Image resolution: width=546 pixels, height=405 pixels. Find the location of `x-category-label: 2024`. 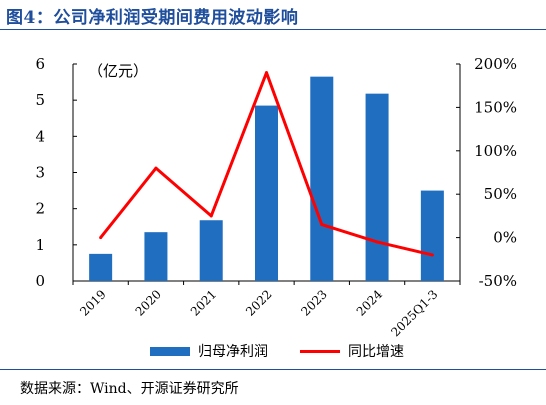

x-category-label: 2024 is located at coordinates (370, 303).